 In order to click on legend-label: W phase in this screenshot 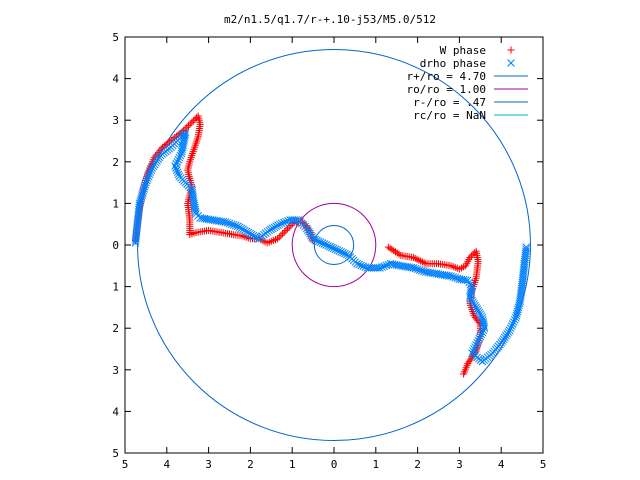, I will do `click(463, 50)`.